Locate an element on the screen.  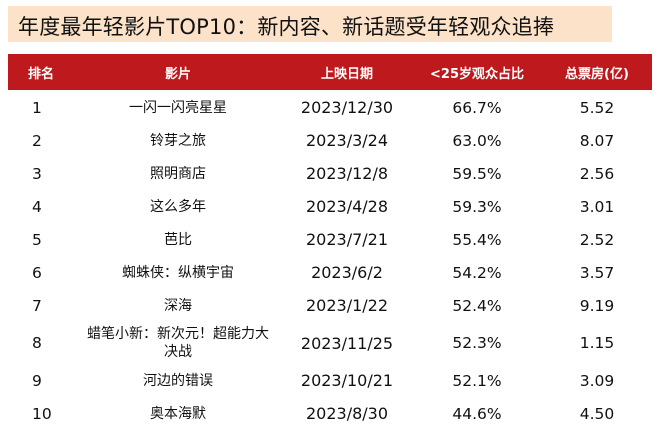
table-row: 4 这么多年 2023/4/28 59.3% 3.01 is located at coordinates (330, 206).